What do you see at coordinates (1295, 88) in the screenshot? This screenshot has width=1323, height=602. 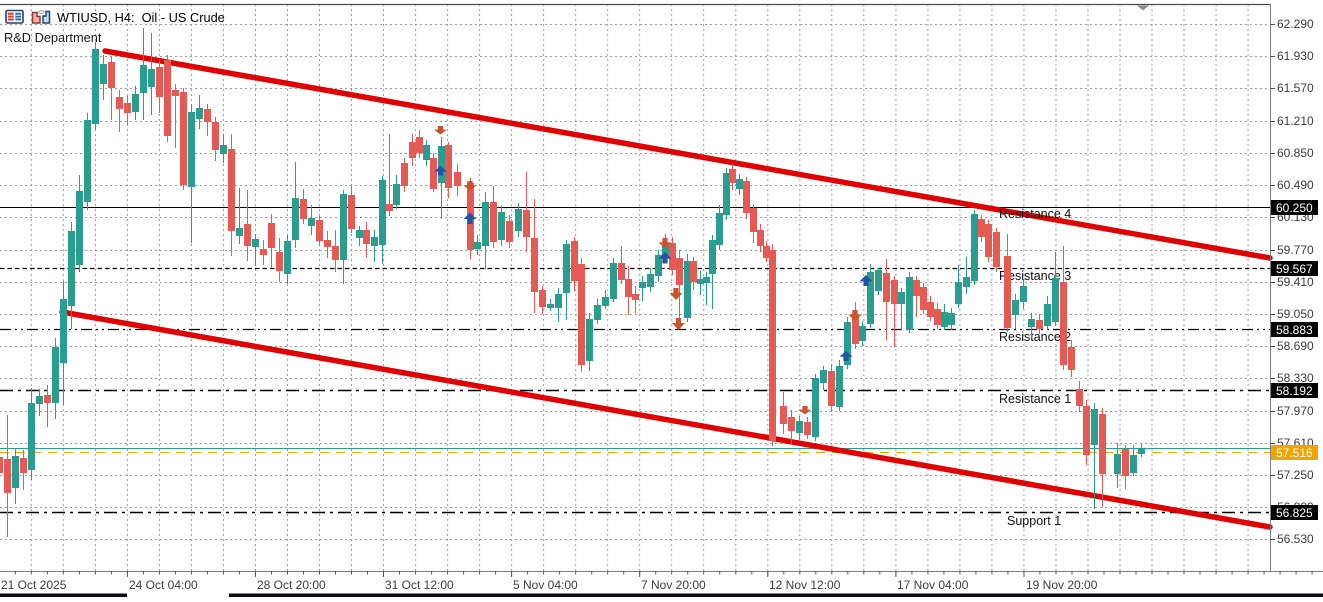 I see `svg-text: 61.570` at bounding box center [1295, 88].